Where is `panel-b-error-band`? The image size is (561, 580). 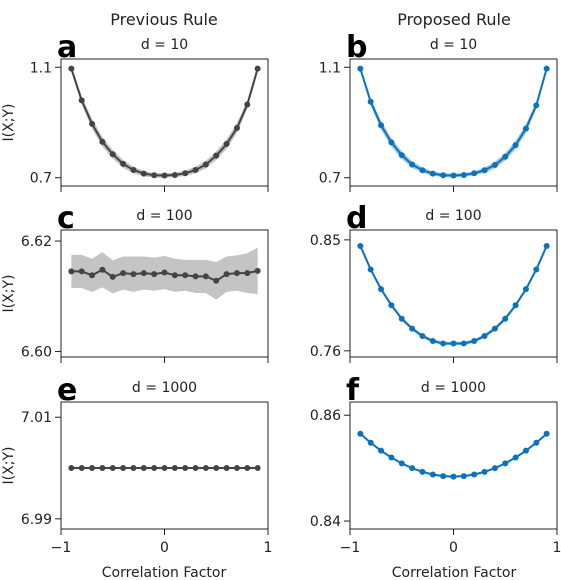 panel-b-error-band is located at coordinates (453, 121).